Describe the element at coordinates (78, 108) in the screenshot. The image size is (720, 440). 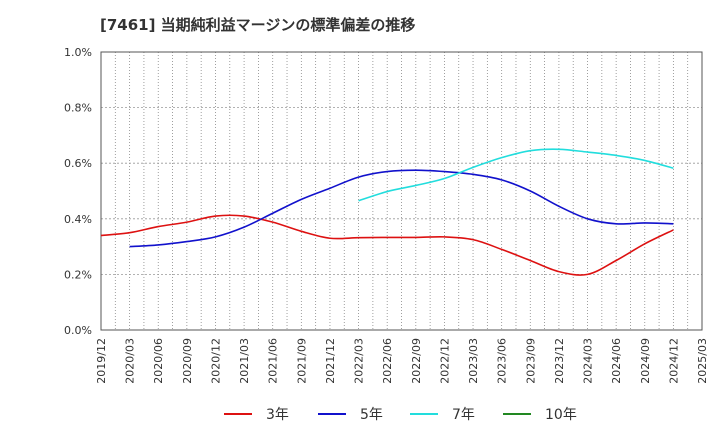
I see `y-tick-label: 0.8%` at that location.